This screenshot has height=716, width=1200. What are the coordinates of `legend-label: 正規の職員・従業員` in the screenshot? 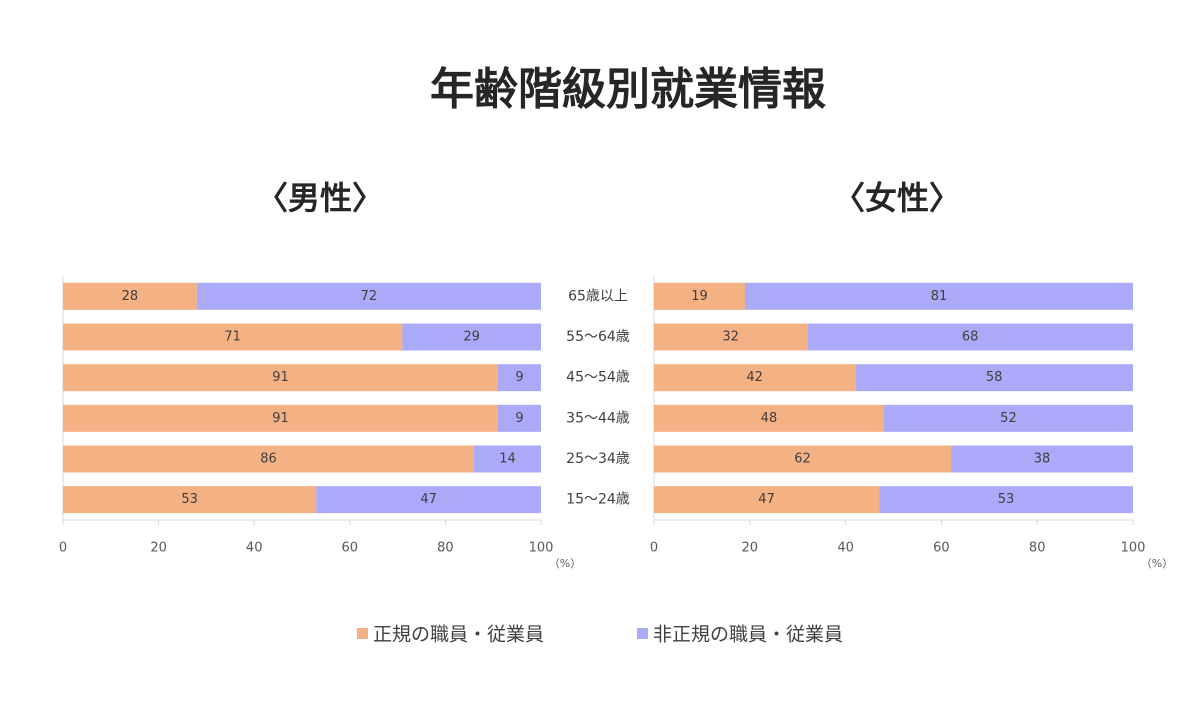 It's located at (458, 635).